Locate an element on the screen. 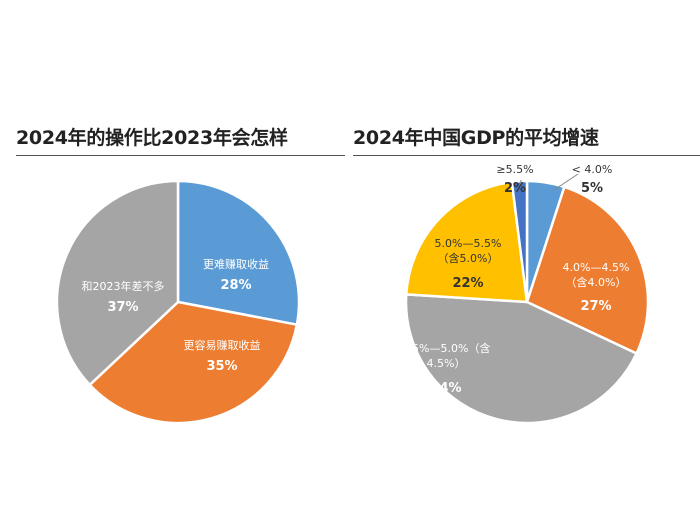 The width and height of the screenshot is (700, 525). slice-label: 4.0%—4.5% is located at coordinates (596, 267).